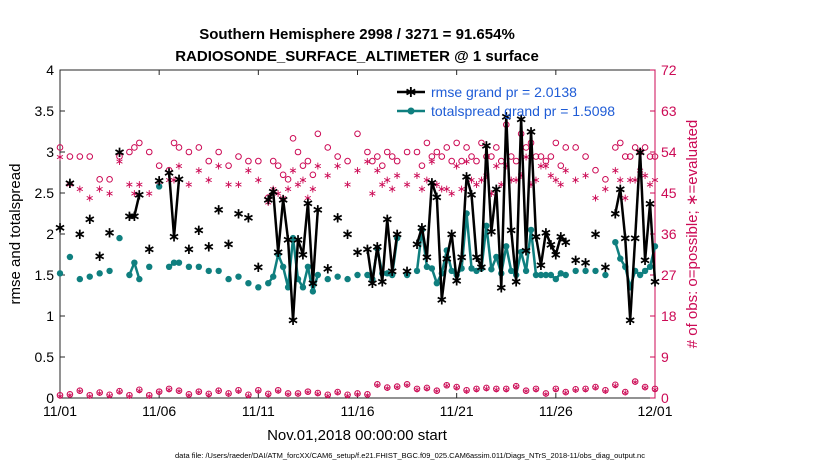 The image size is (830, 475). What do you see at coordinates (411, 111) in the screenshot?
I see `legend-spread-marker` at bounding box center [411, 111].